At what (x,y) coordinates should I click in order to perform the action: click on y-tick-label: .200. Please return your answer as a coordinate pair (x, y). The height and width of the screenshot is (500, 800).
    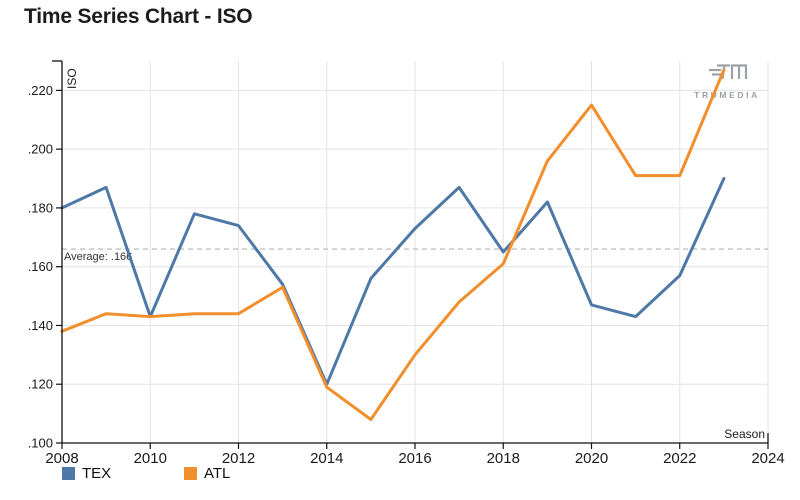
    Looking at the image, I should click on (40, 149).